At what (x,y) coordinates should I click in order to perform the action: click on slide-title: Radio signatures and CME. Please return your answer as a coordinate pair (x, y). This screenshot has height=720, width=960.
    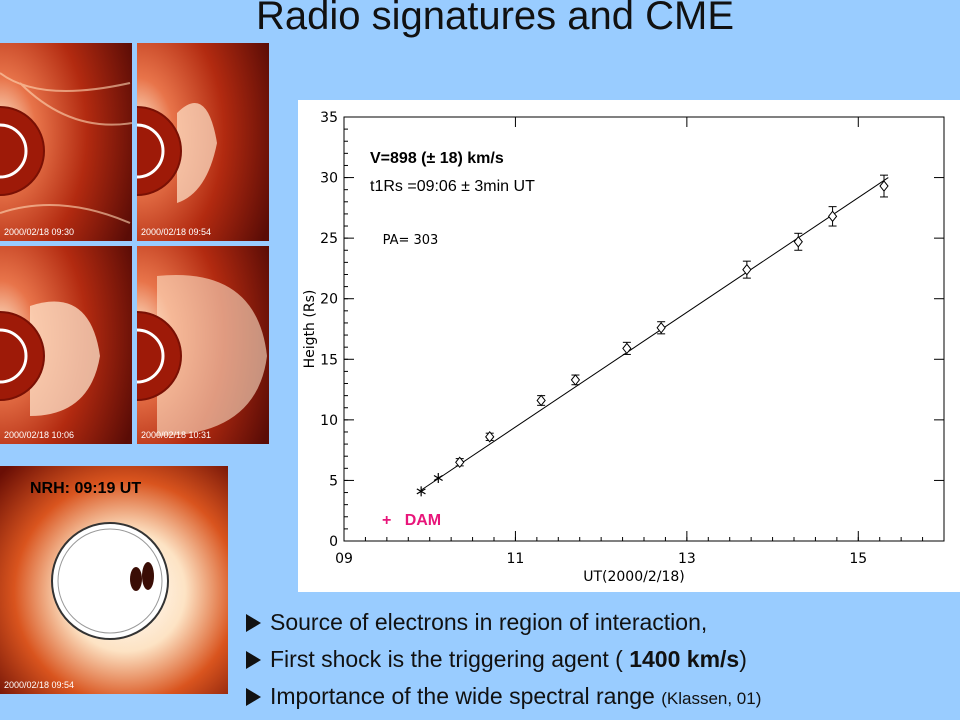
    Looking at the image, I should click on (480, 19).